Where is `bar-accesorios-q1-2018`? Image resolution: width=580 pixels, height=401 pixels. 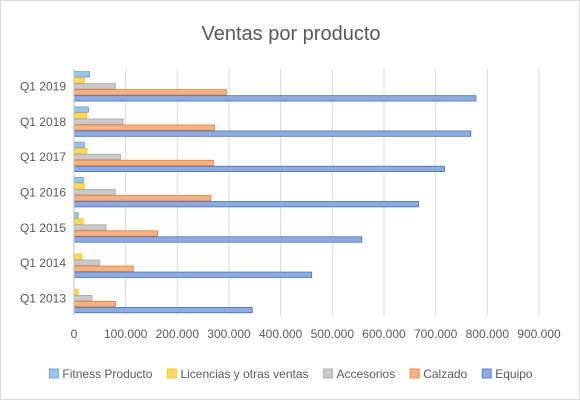
bar-accesorios-q1-2018 is located at coordinates (98, 121).